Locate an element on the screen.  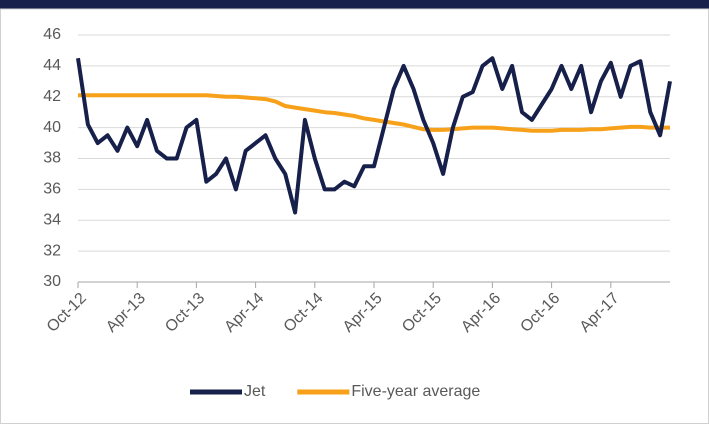
legend-label: Jet is located at coordinates (255, 391).